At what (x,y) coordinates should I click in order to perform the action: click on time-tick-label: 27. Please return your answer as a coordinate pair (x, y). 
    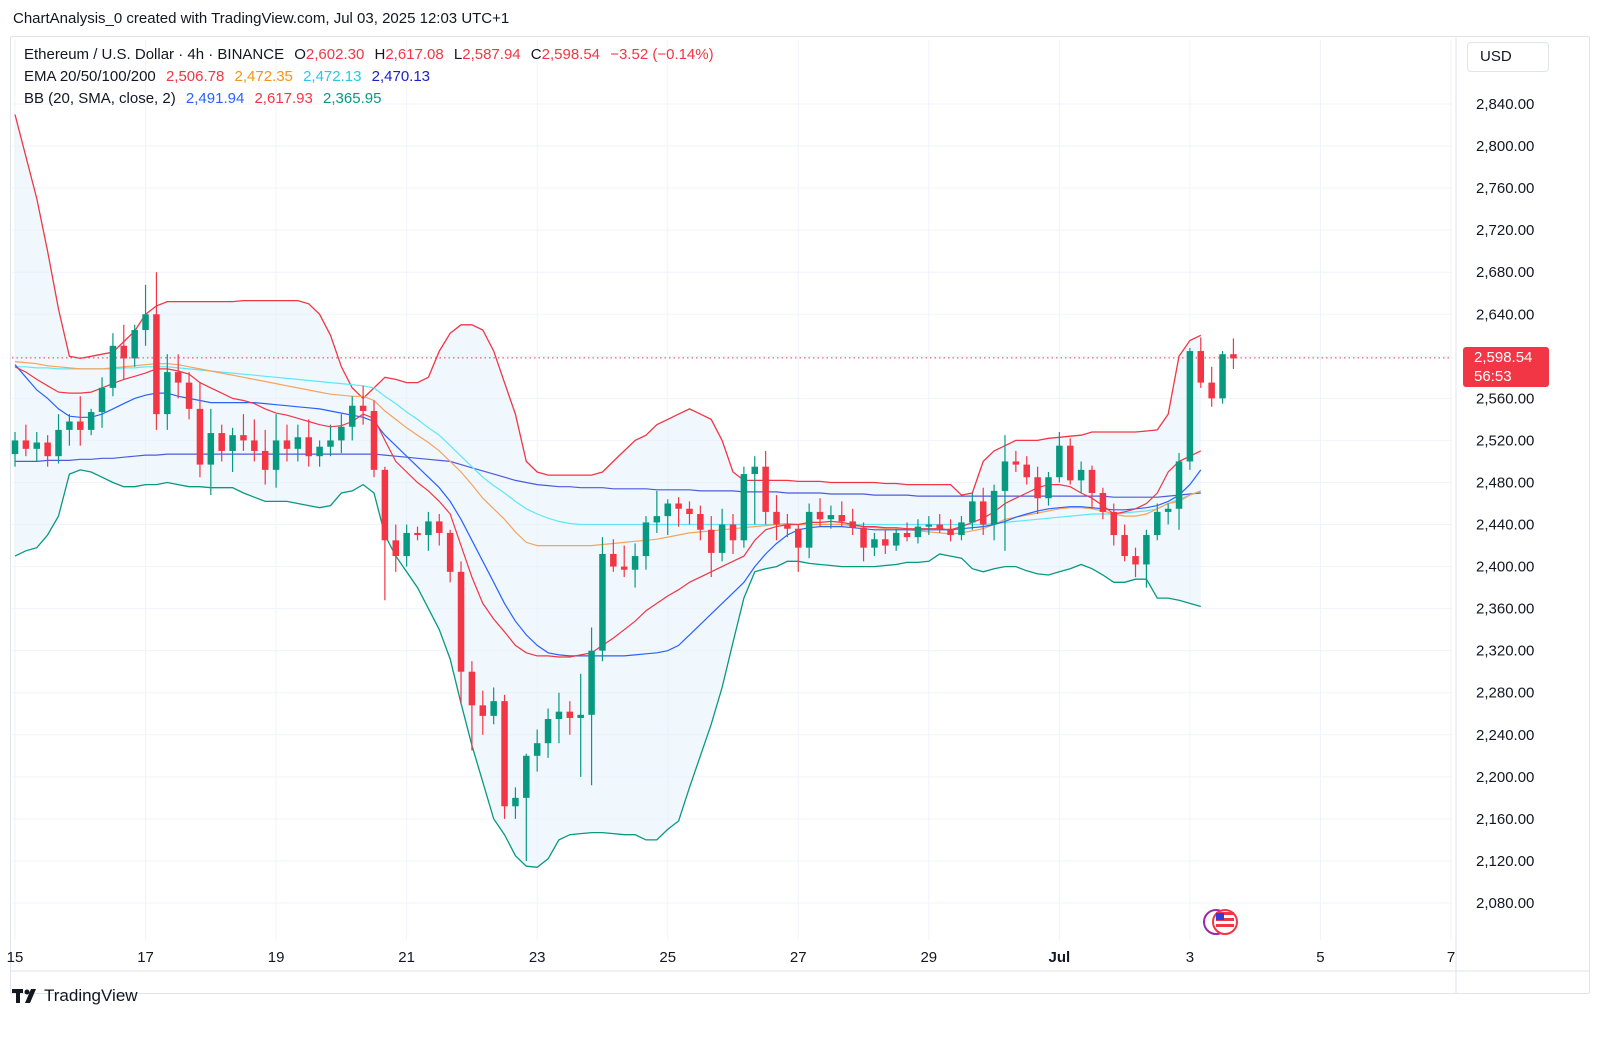
    Looking at the image, I should click on (798, 957).